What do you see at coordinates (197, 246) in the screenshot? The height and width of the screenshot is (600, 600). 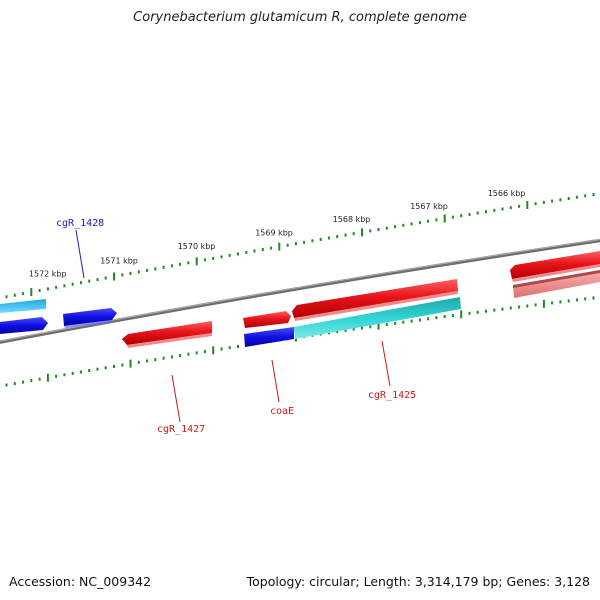 I see `tick-label: 1570 kbp` at bounding box center [197, 246].